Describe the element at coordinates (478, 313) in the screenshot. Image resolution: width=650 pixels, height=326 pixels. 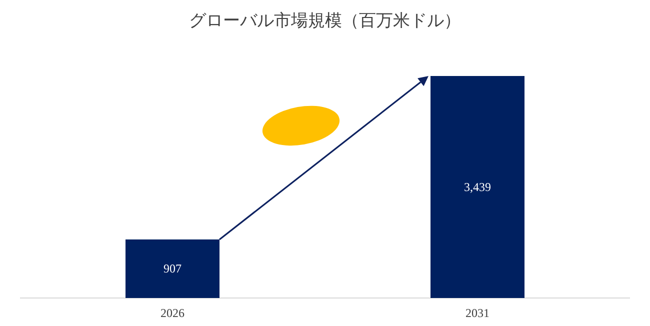
I see `x-tick-label: 2031` at that location.